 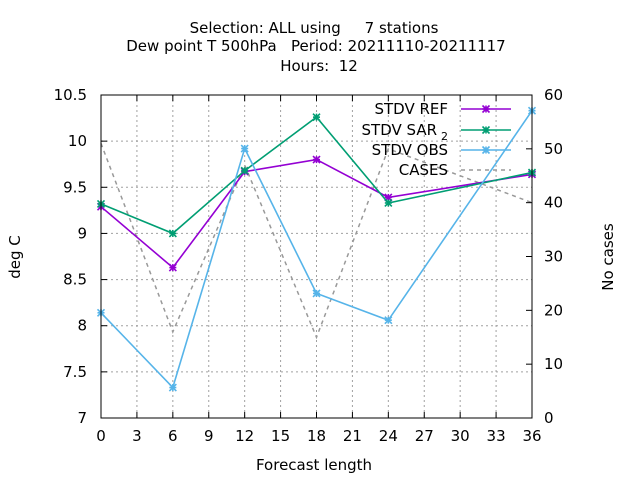 I want to click on y2-tick-label: 20, so click(x=553, y=310).